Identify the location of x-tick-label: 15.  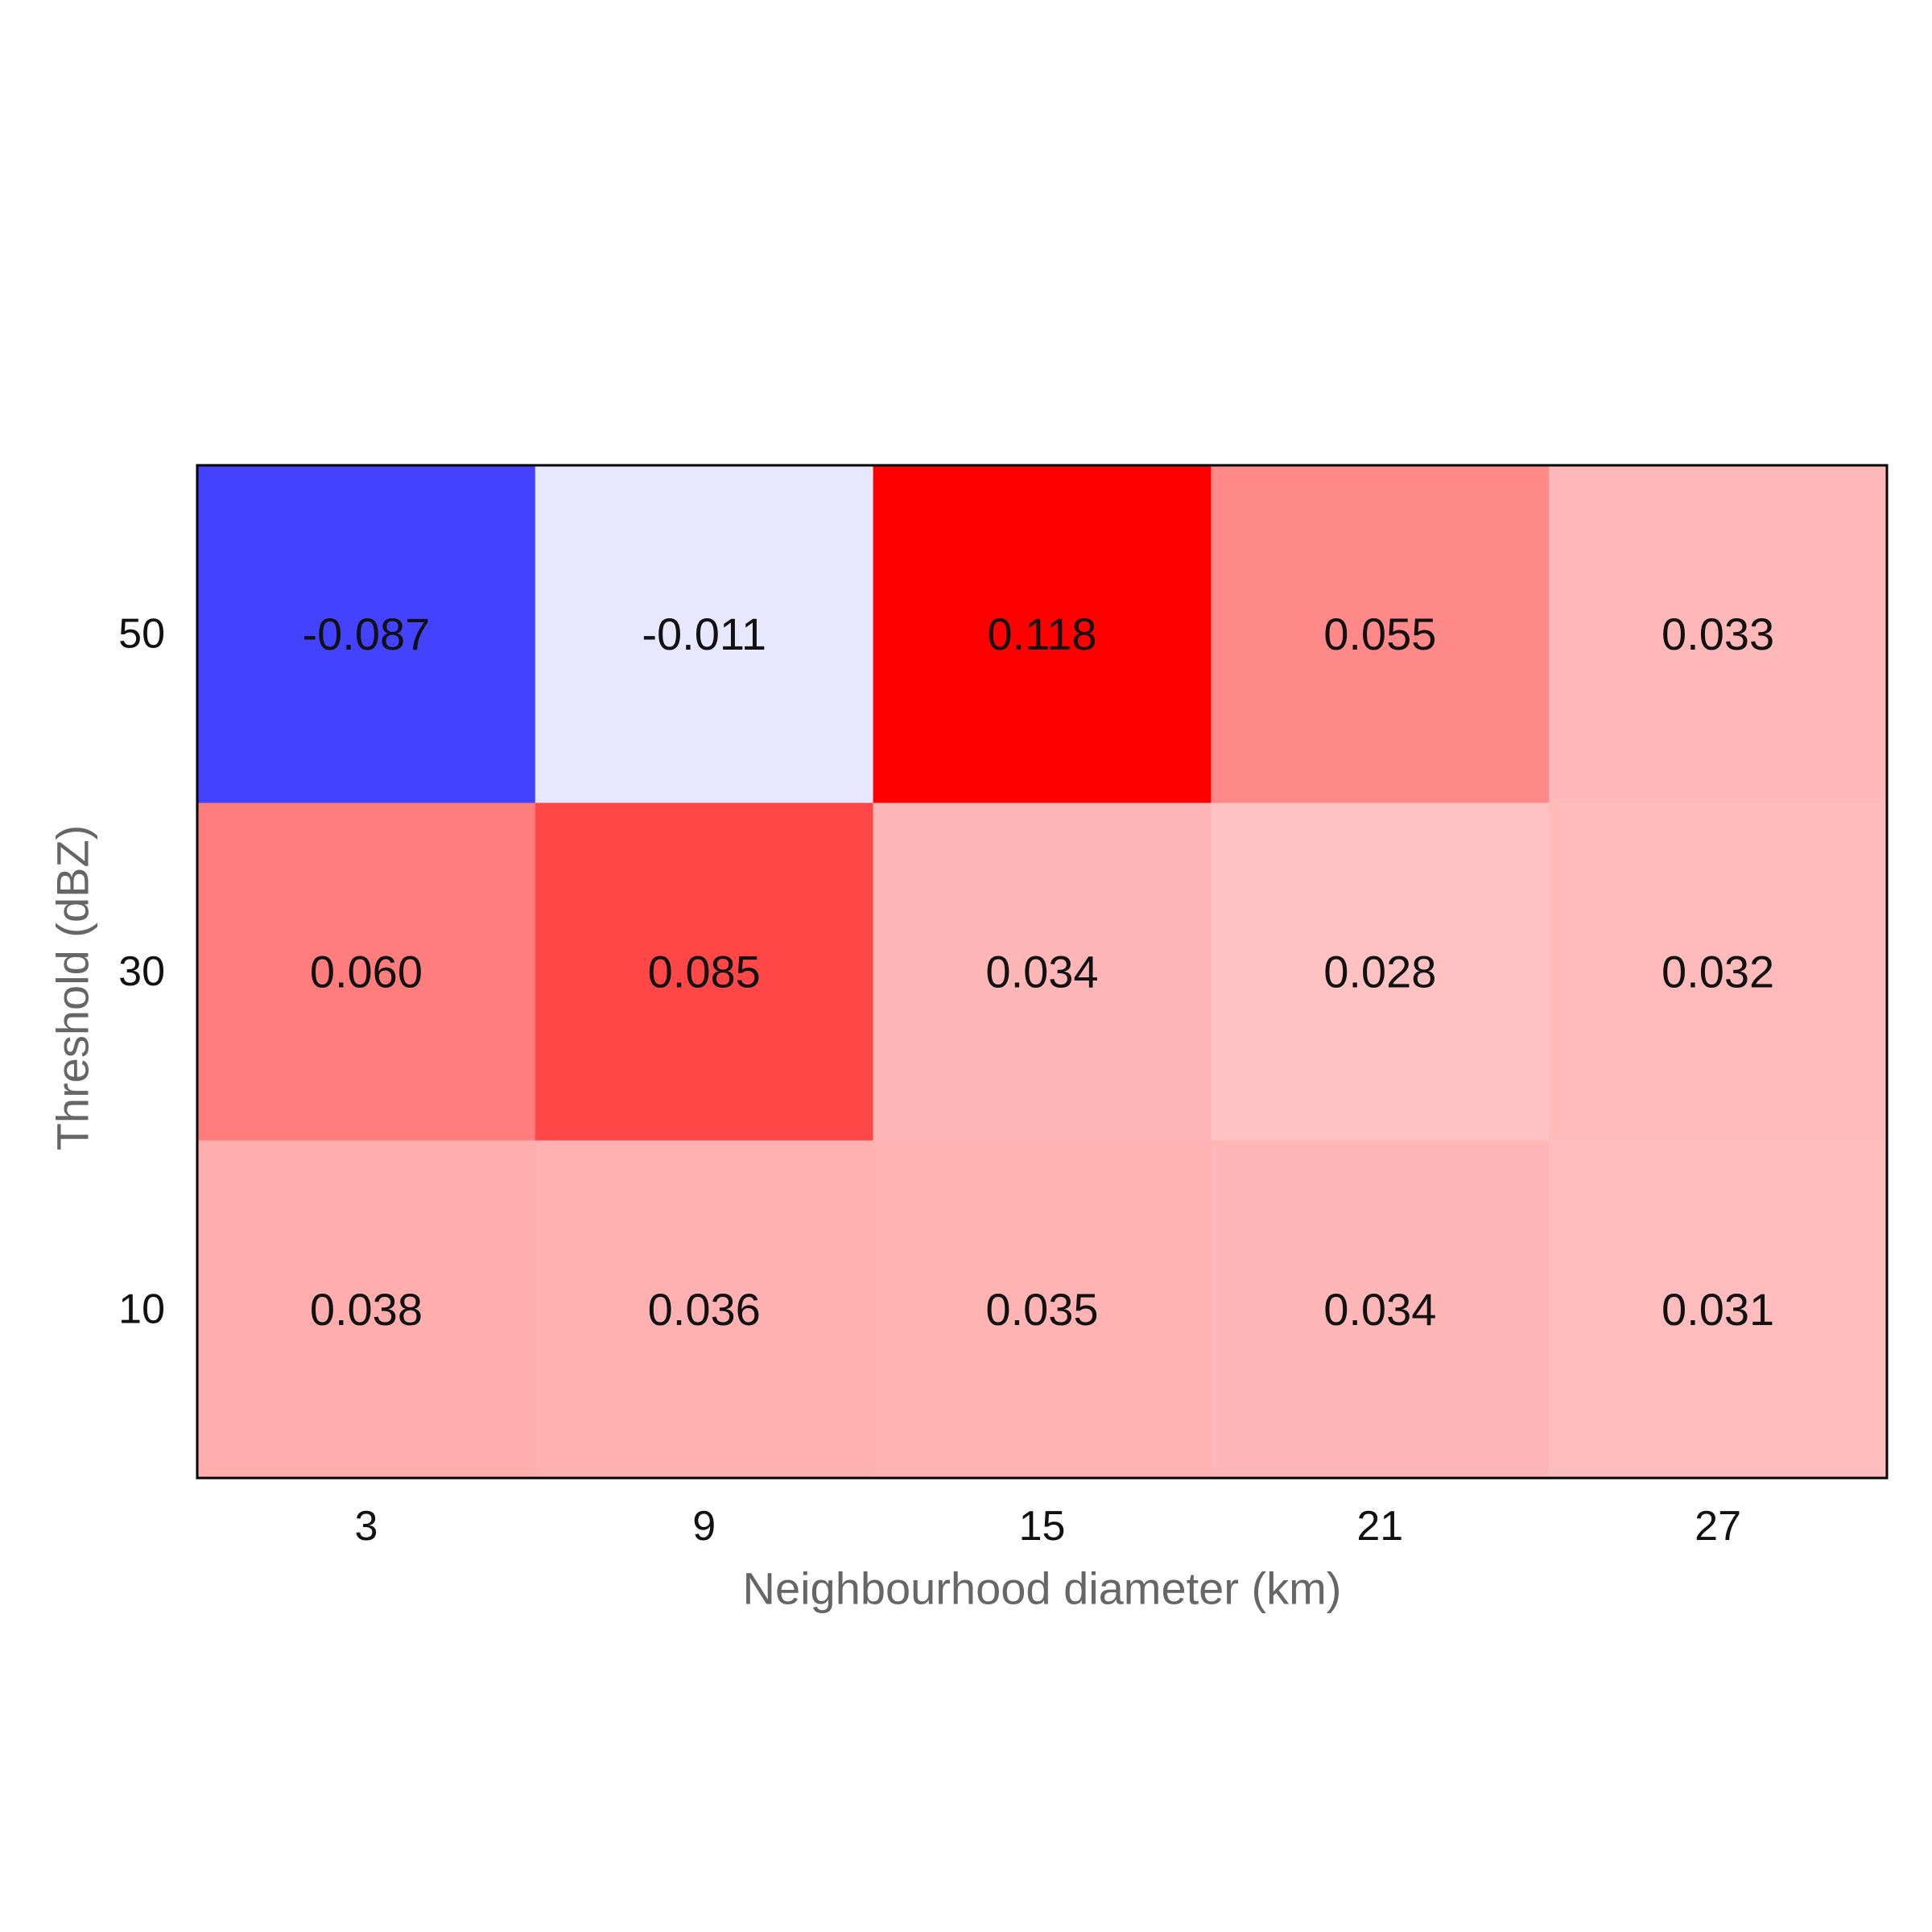
(1042, 1526).